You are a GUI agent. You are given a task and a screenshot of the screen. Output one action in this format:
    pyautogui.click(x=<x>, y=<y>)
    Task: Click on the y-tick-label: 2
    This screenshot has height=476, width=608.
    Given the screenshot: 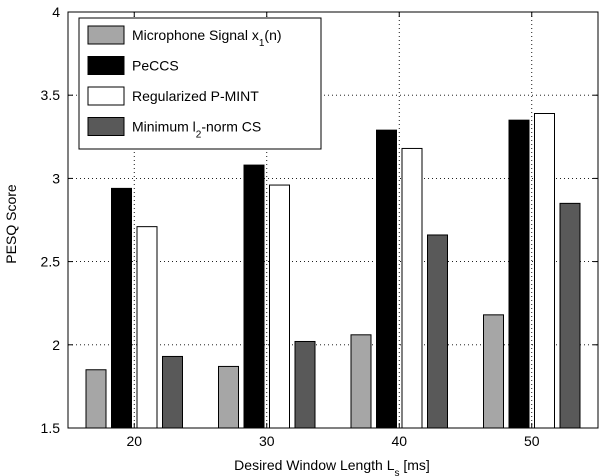 What is the action you would take?
    pyautogui.click(x=56, y=345)
    